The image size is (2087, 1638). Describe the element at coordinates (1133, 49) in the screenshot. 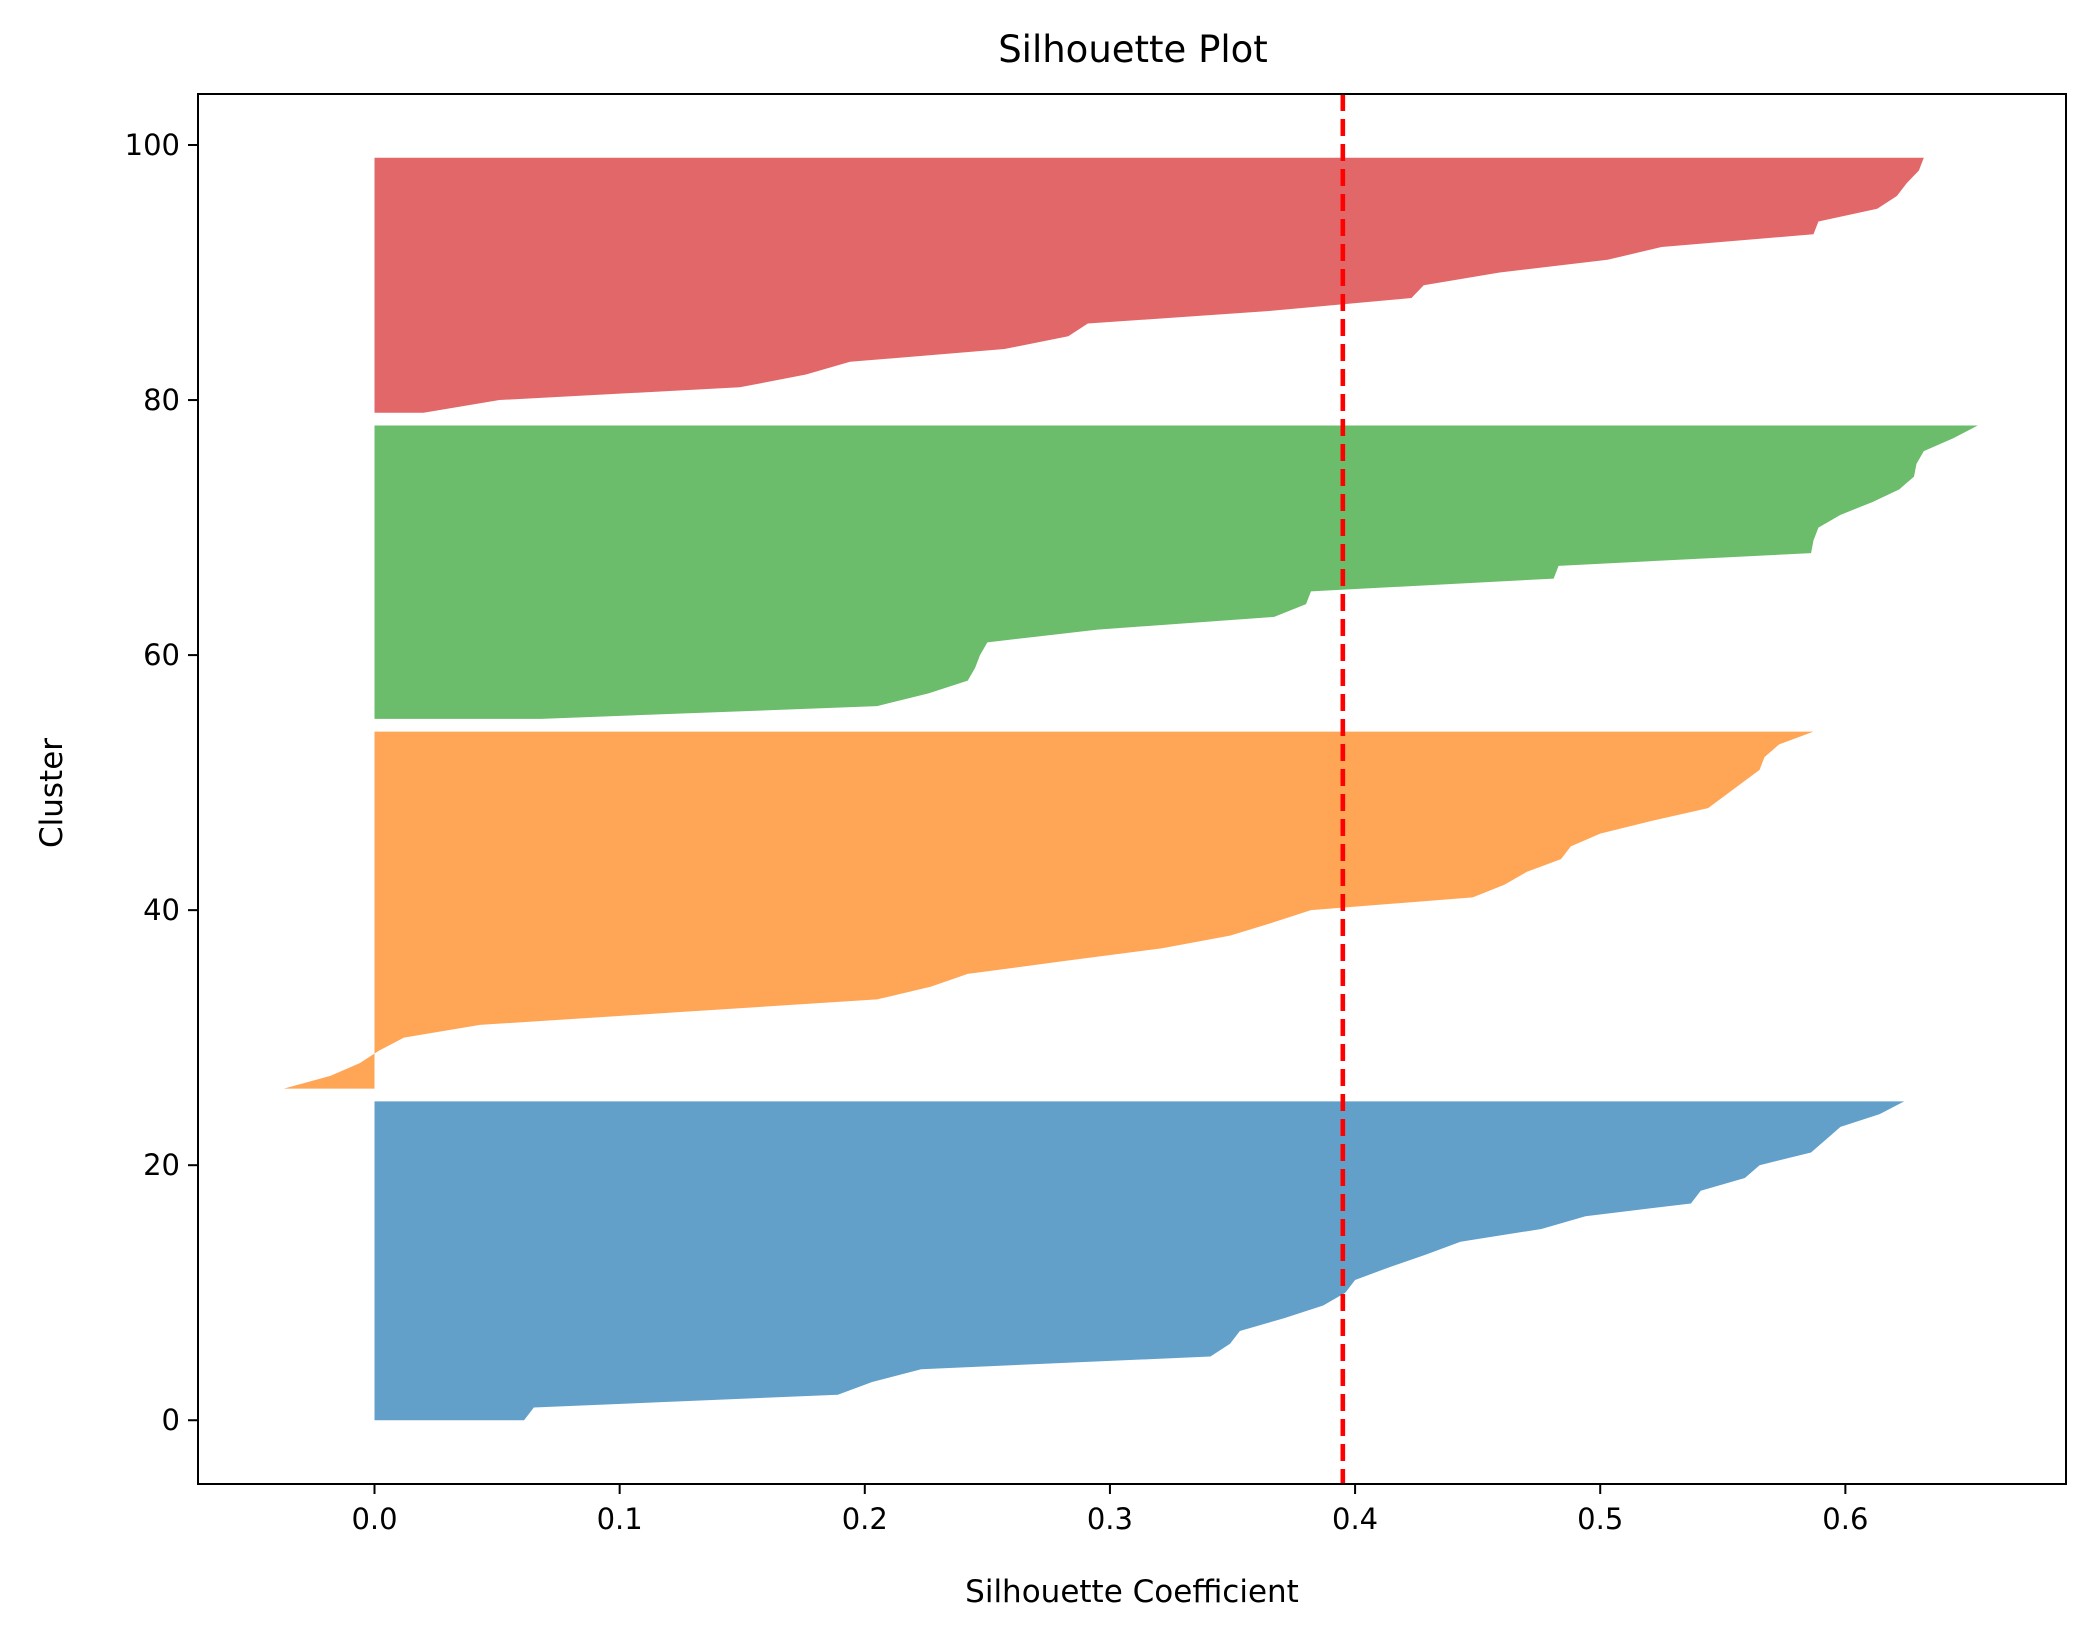

I see `chart-title: Silhouette Plot` at that location.